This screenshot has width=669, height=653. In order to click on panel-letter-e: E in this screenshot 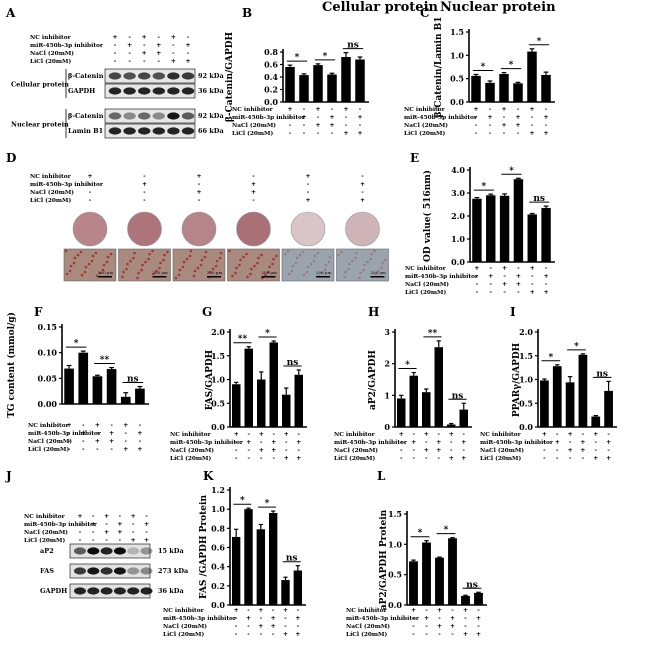, I will do `click(414, 158)`.